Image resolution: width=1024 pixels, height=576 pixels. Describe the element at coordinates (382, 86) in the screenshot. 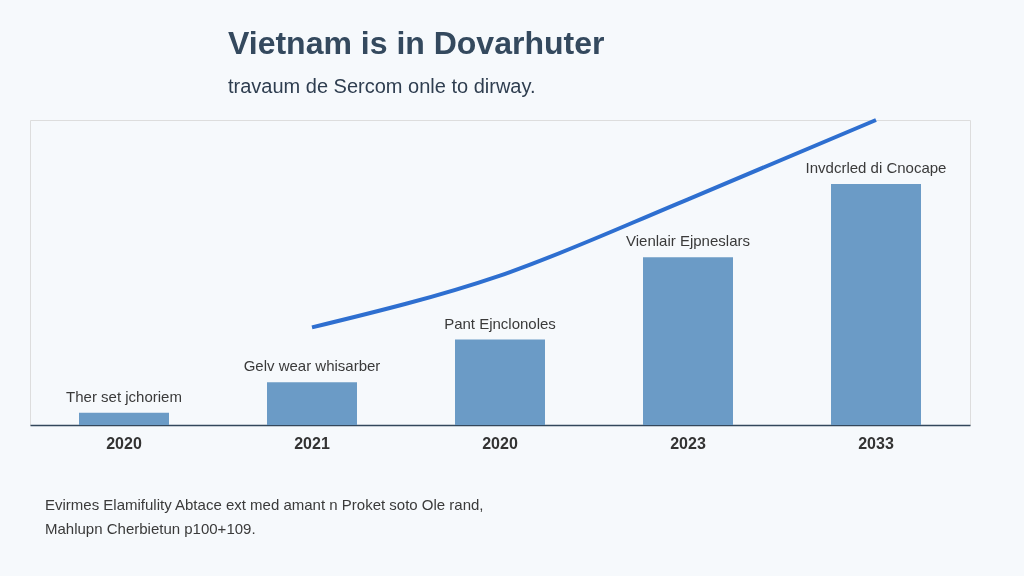

I see `chart-subtitle: travaum de Sercom onle to dirway.` at that location.